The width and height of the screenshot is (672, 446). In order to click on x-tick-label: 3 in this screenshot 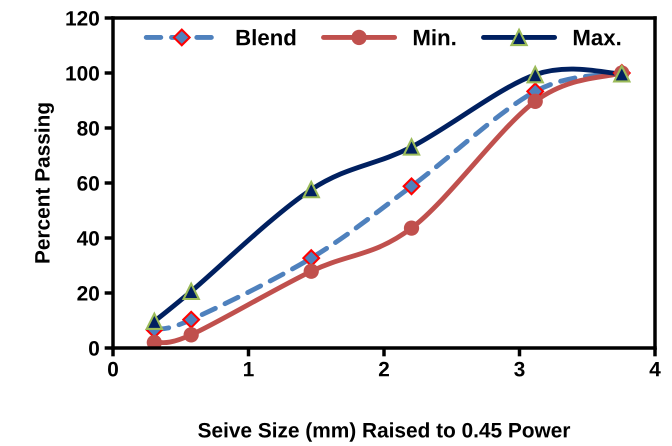, I will do `click(519, 369)`.